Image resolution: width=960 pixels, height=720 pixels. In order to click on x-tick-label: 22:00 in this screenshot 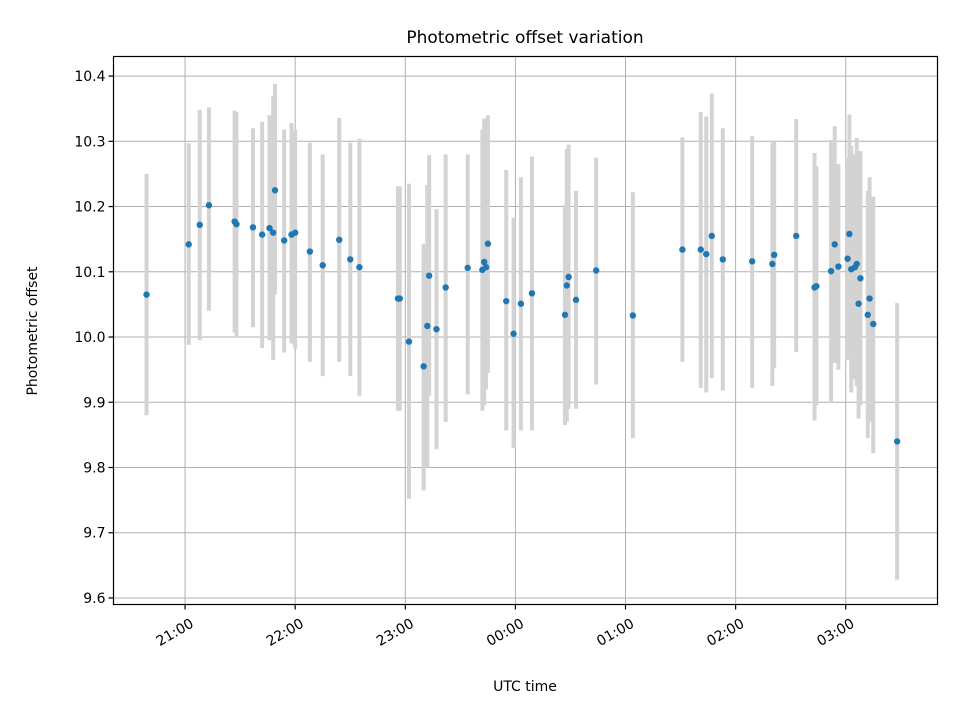, I will do `click(285, 633)`.